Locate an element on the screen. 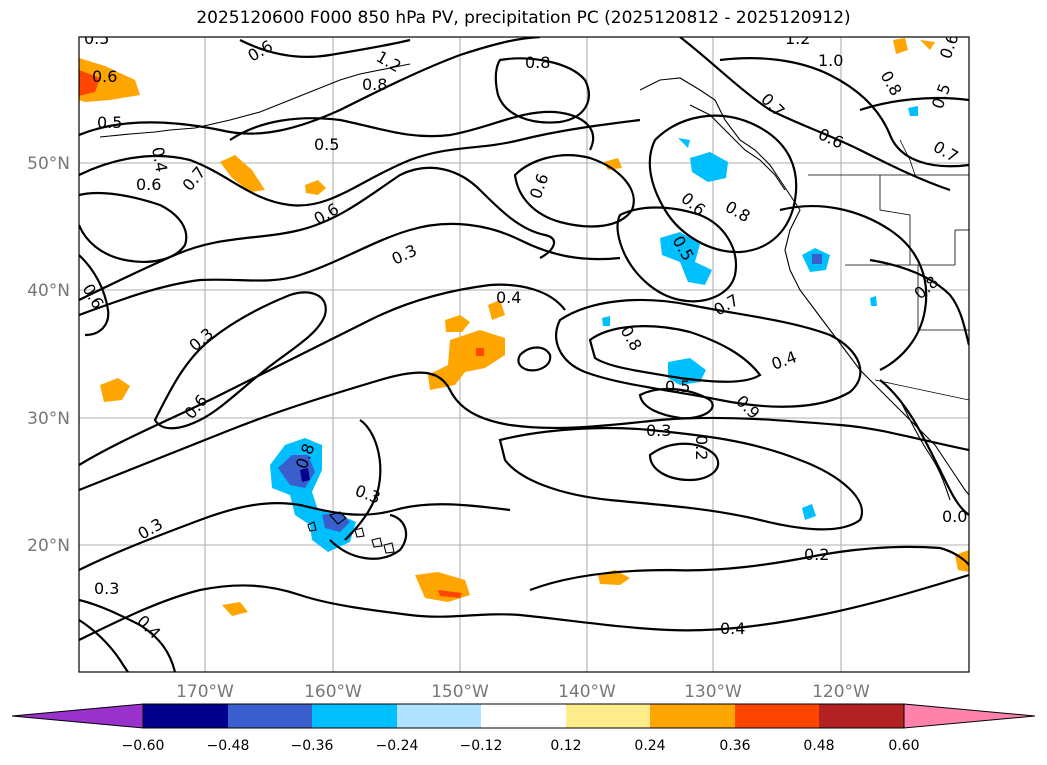 The width and height of the screenshot is (1047, 765). colorbar-tick: −0.60 is located at coordinates (143, 746).